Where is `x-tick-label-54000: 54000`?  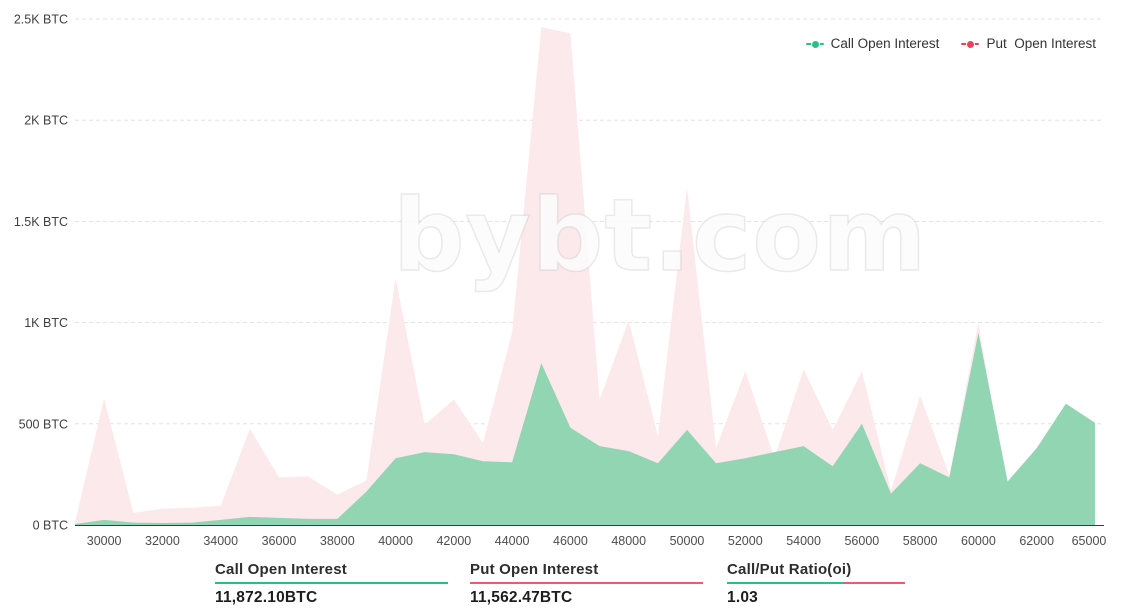 x-tick-label-54000: 54000 is located at coordinates (803, 541).